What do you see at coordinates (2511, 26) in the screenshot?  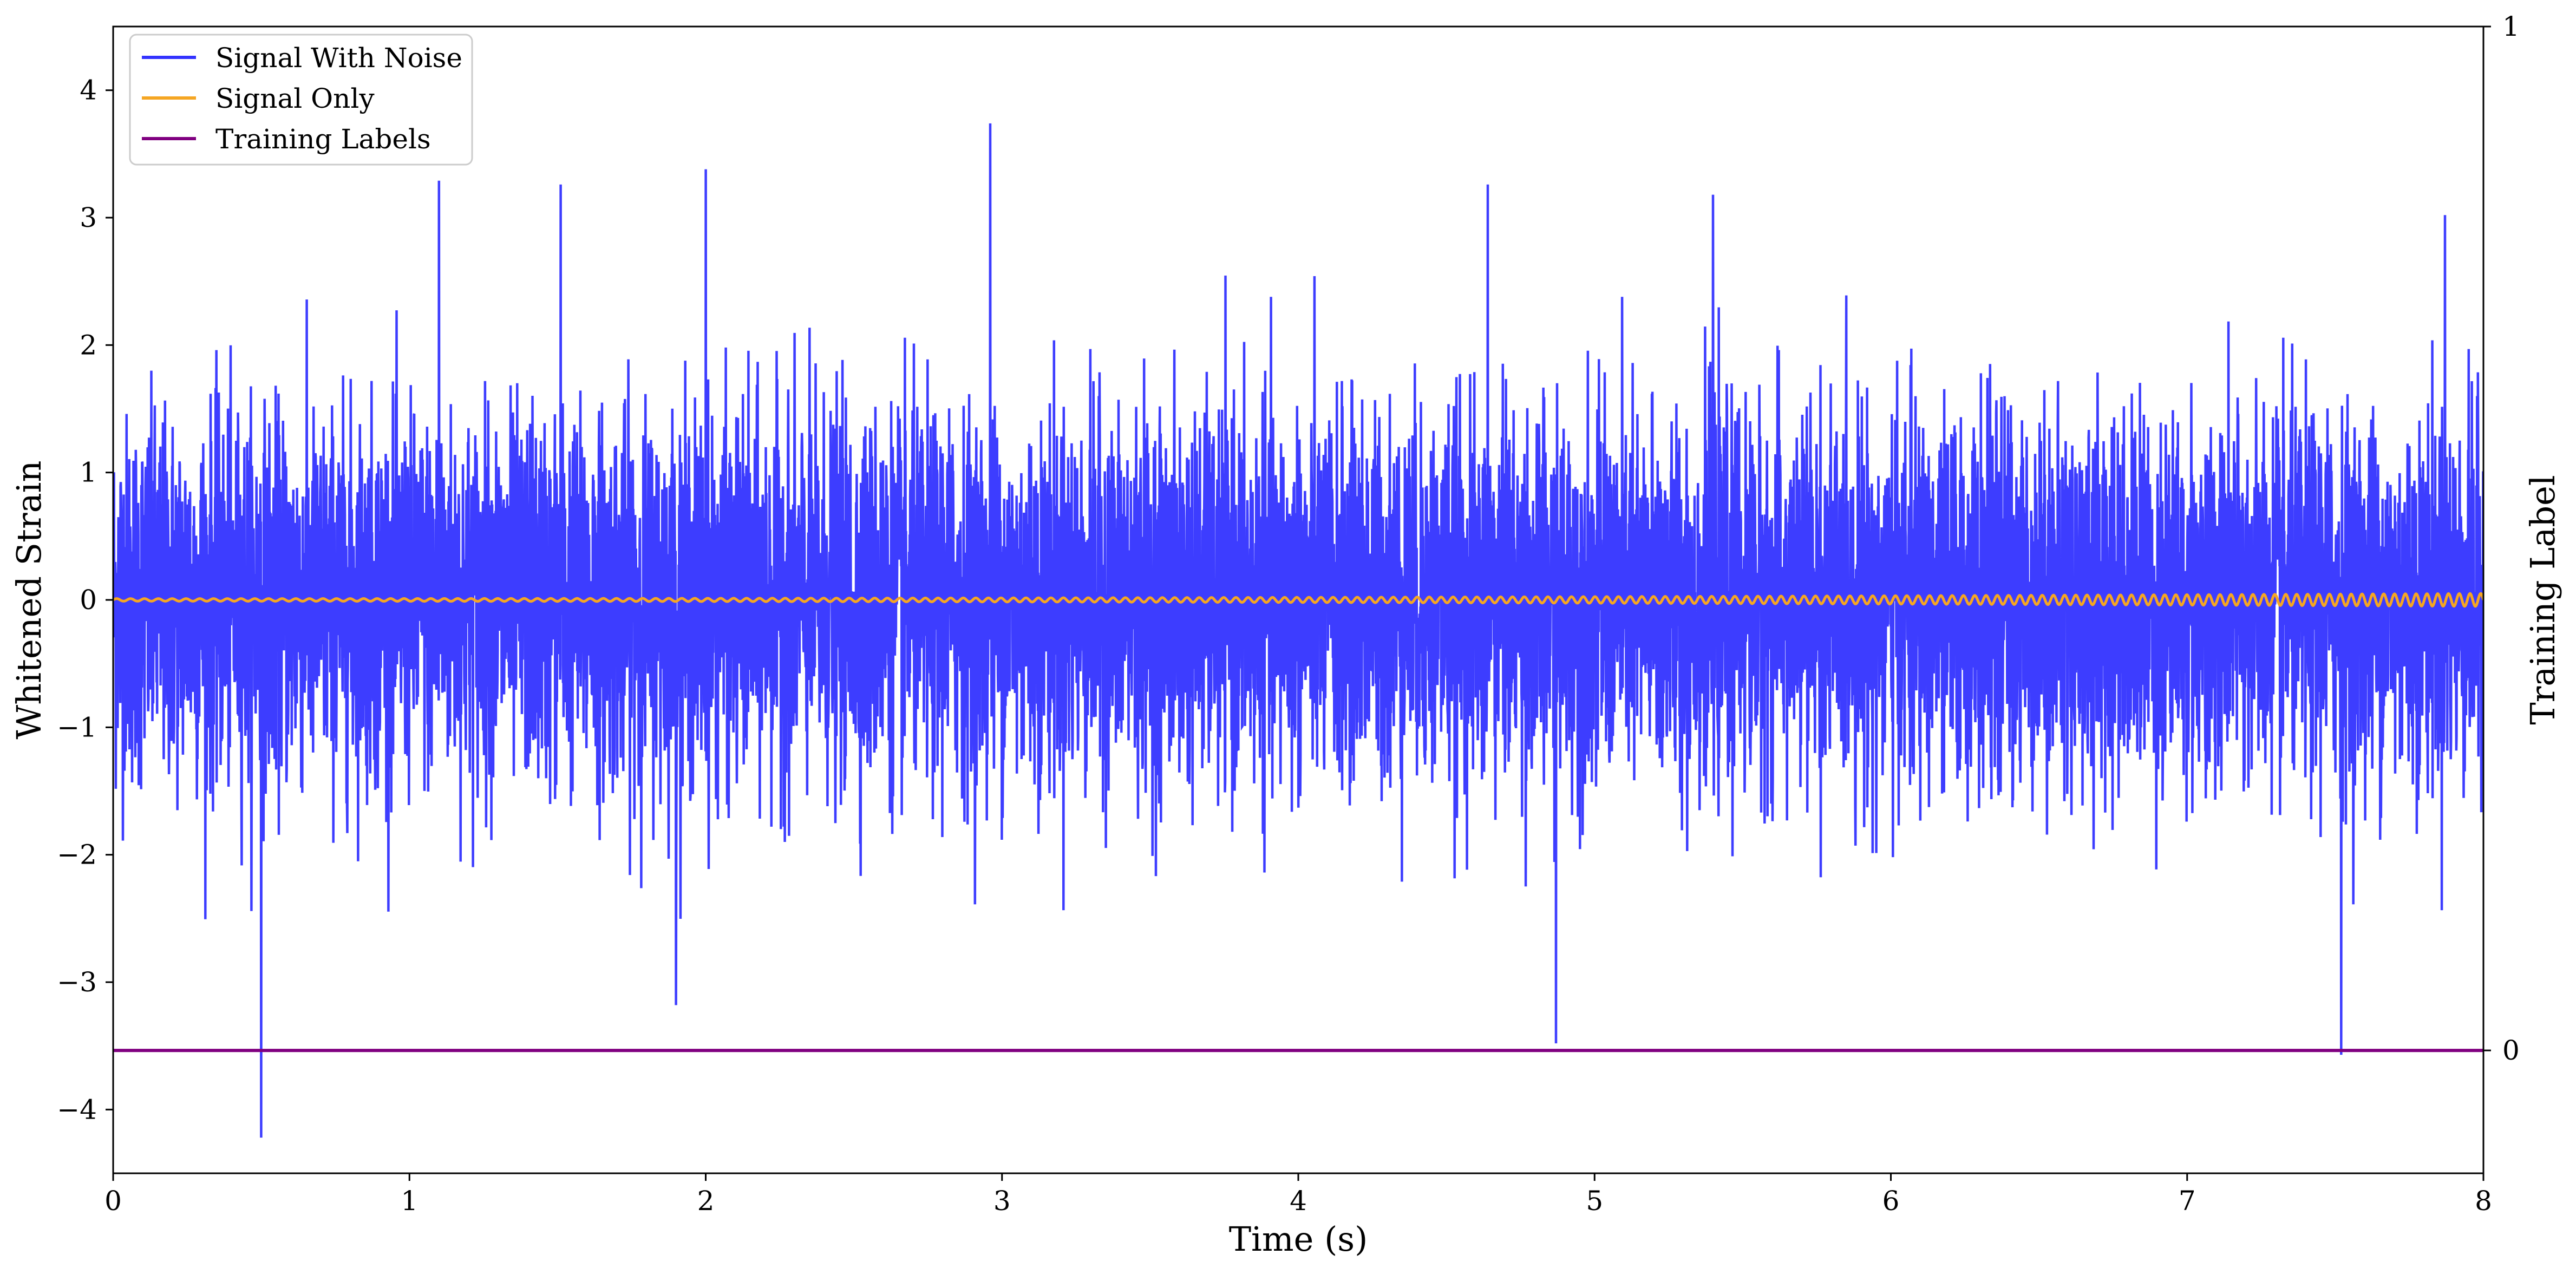 I see `y2-tick-label: 1` at bounding box center [2511, 26].